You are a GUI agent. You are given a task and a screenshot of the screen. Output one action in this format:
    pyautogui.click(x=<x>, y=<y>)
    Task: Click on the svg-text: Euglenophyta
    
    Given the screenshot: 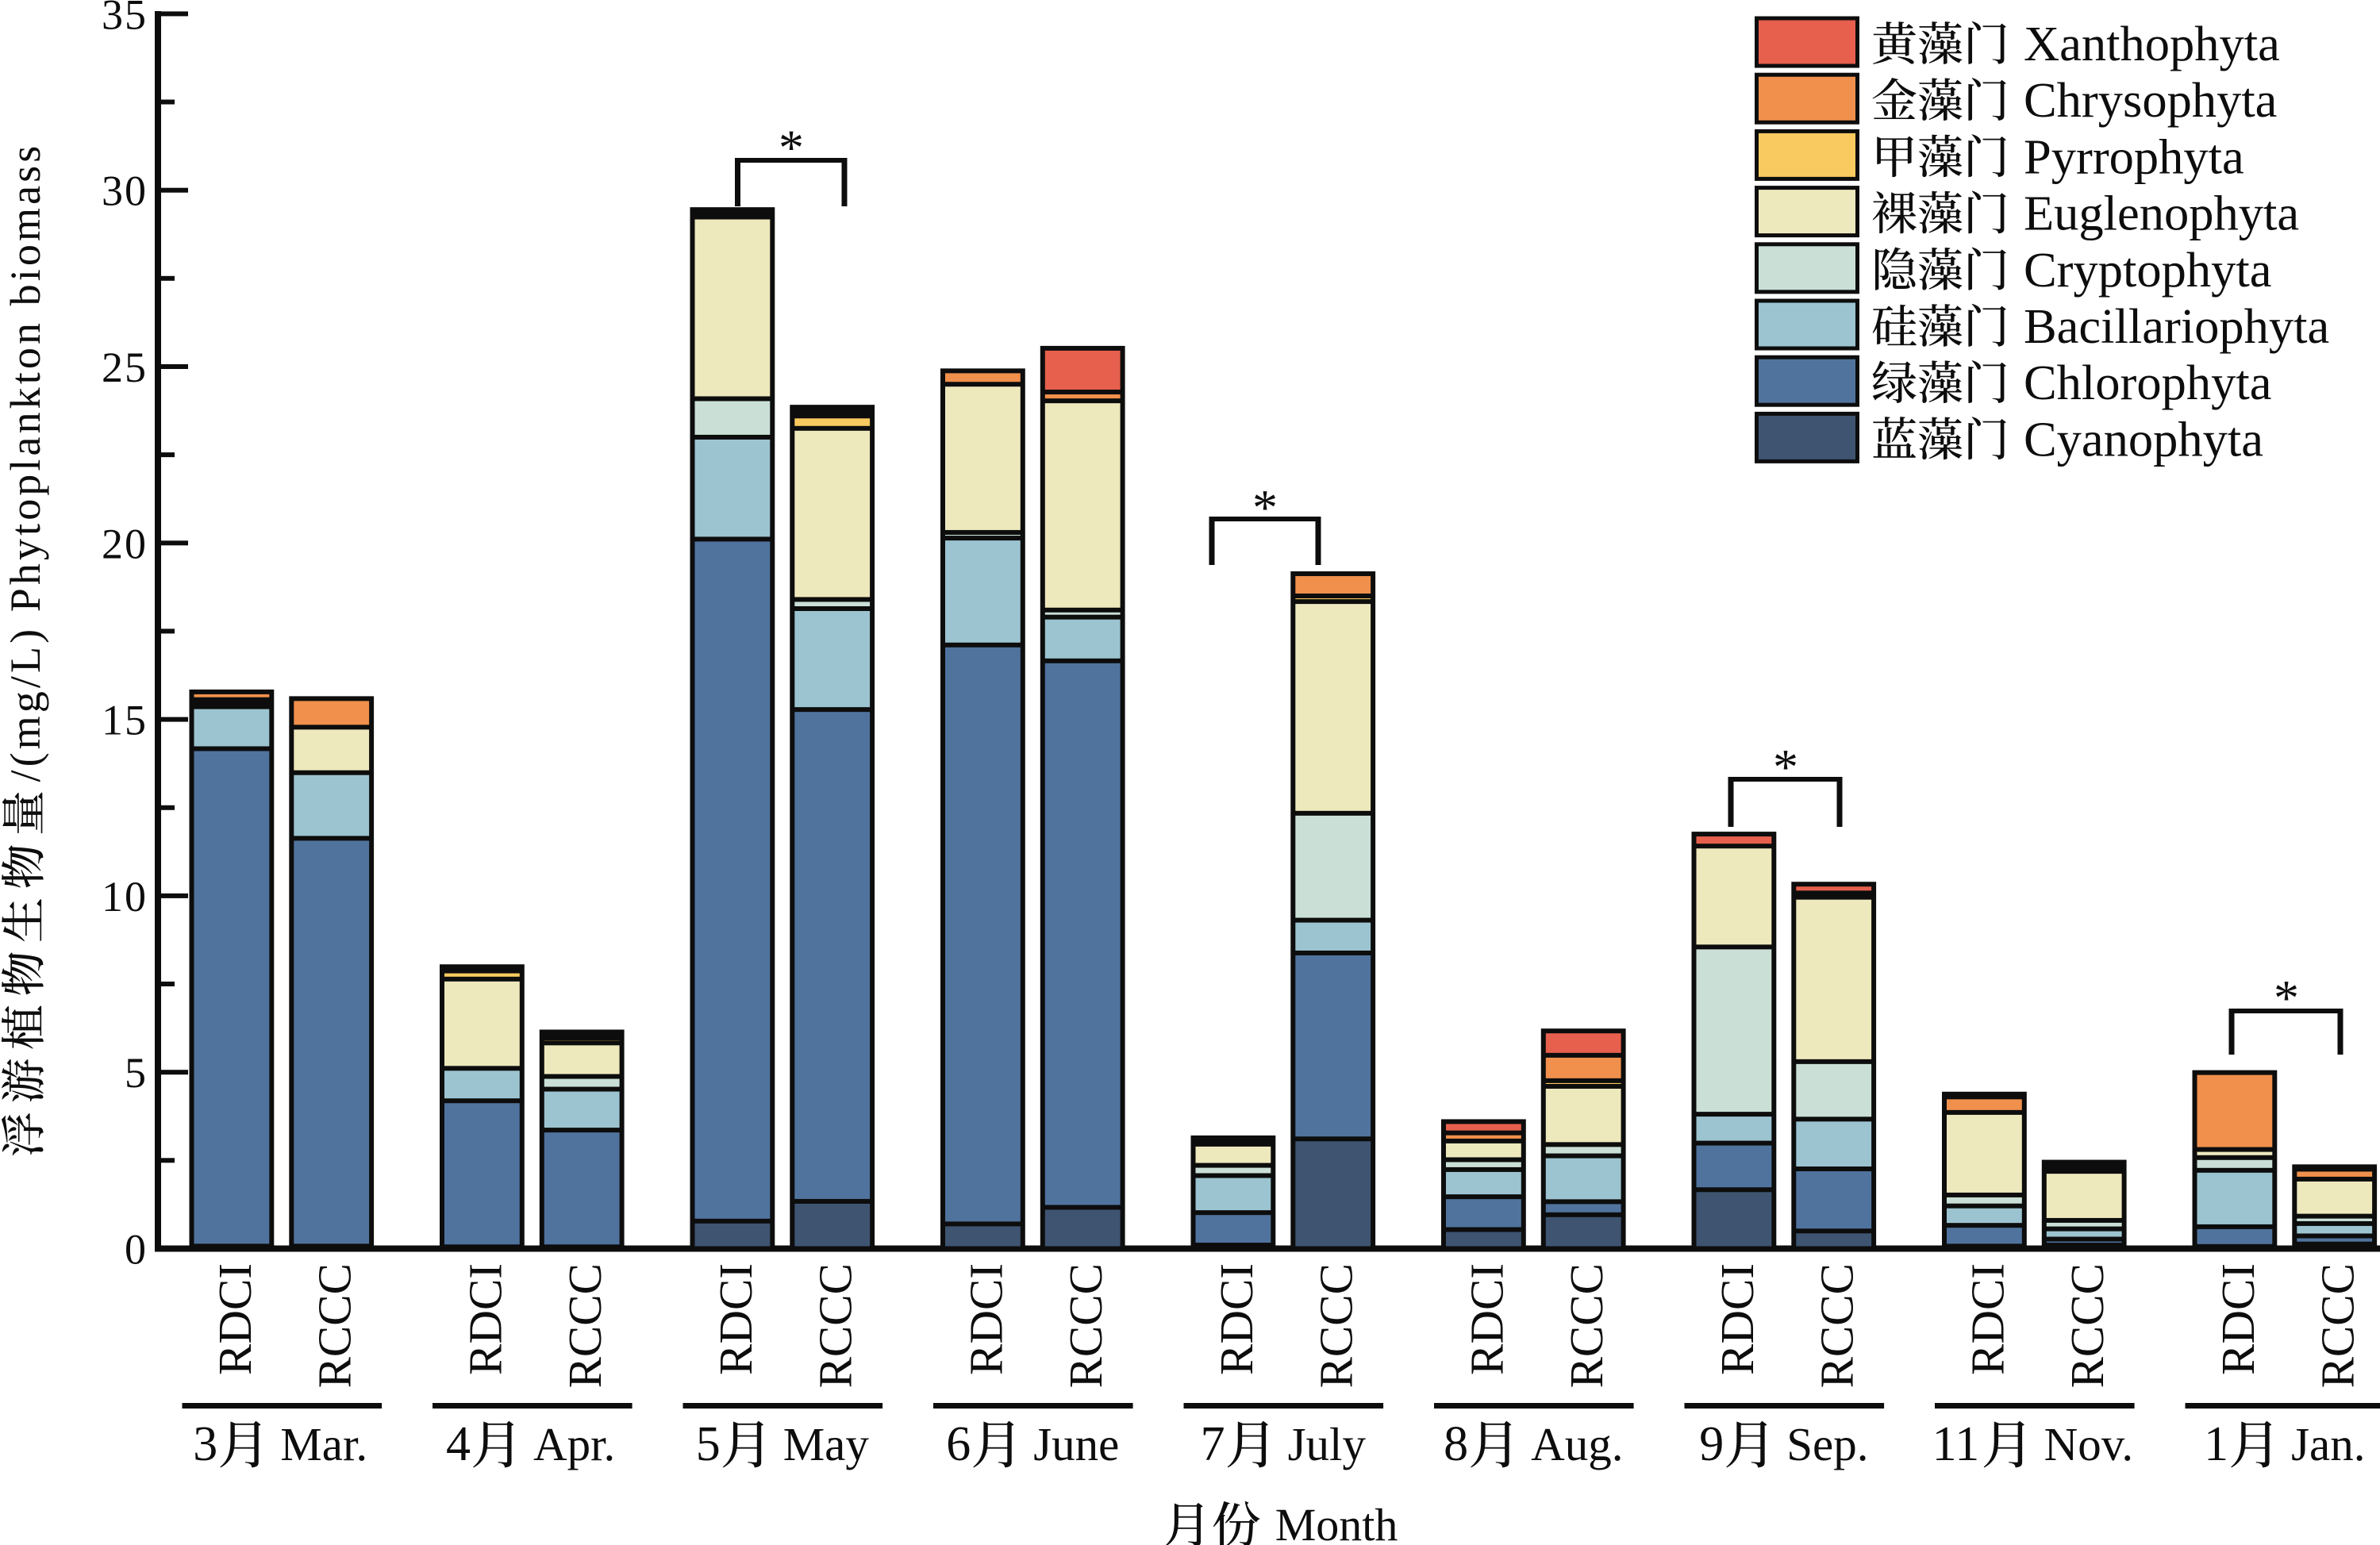 What is the action you would take?
    pyautogui.click(x=2161, y=213)
    